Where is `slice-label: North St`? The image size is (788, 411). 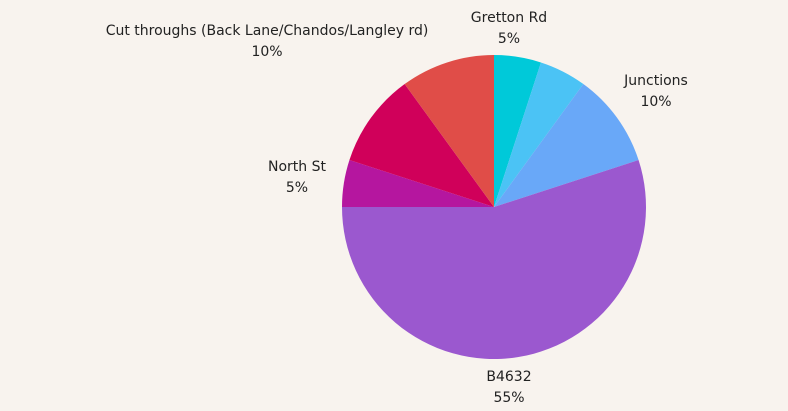
slice-label: North St is located at coordinates (297, 167).